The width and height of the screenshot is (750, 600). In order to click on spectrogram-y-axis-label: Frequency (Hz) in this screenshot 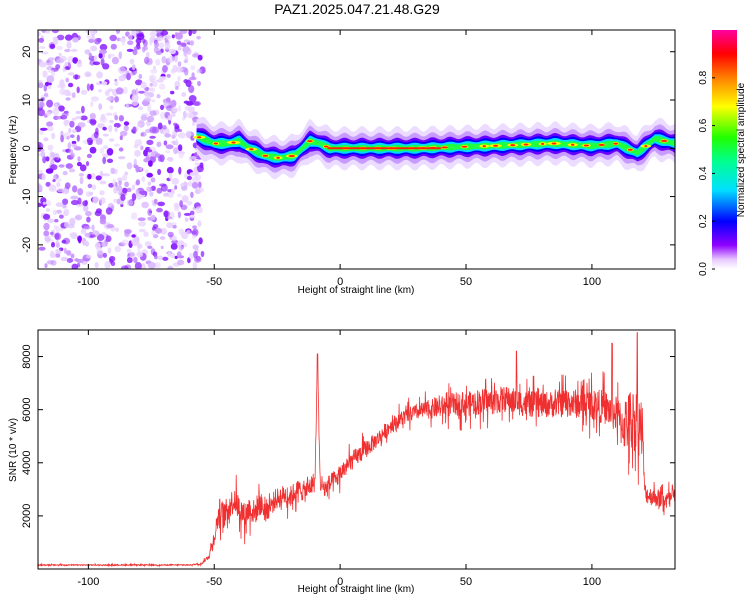, I will do `click(13, 150)`.